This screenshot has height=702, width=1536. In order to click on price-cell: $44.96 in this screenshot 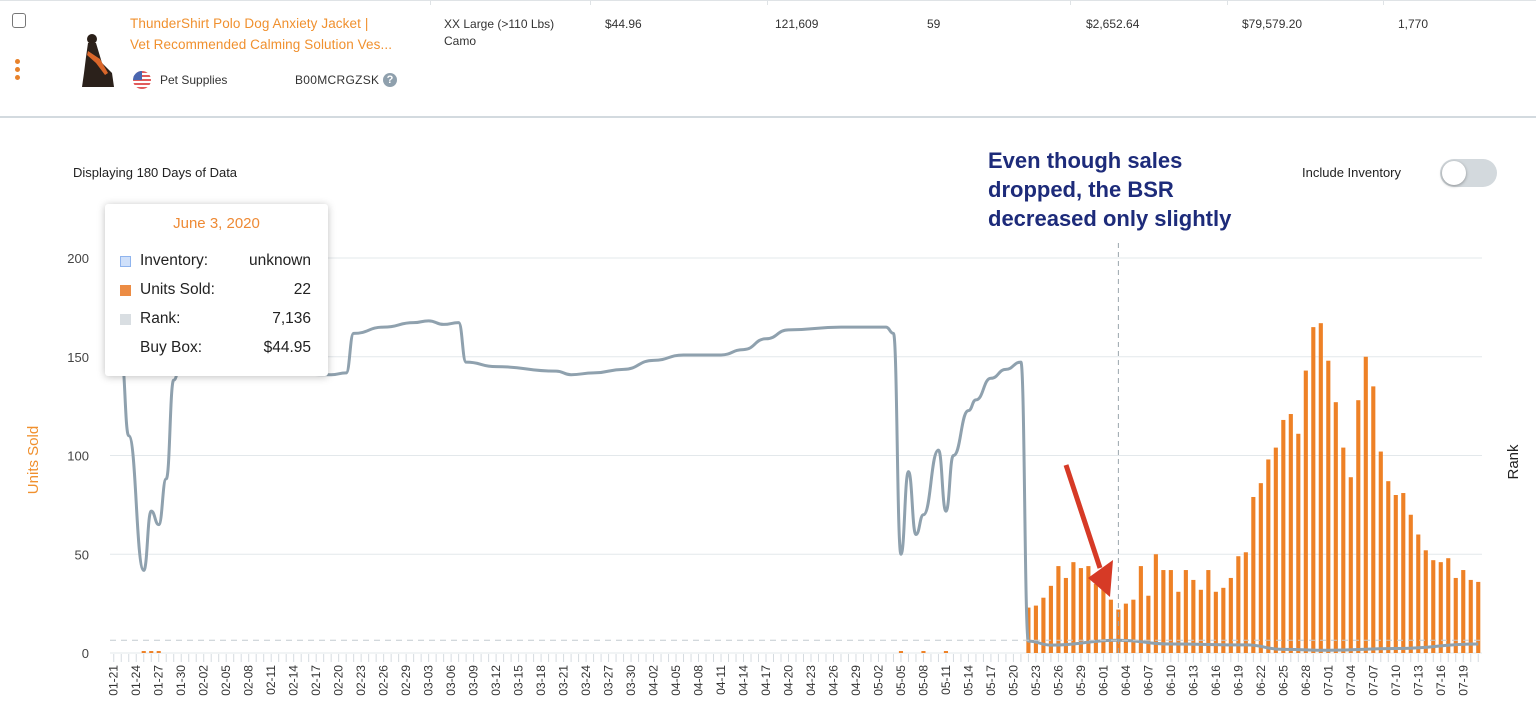, I will do `click(623, 24)`.